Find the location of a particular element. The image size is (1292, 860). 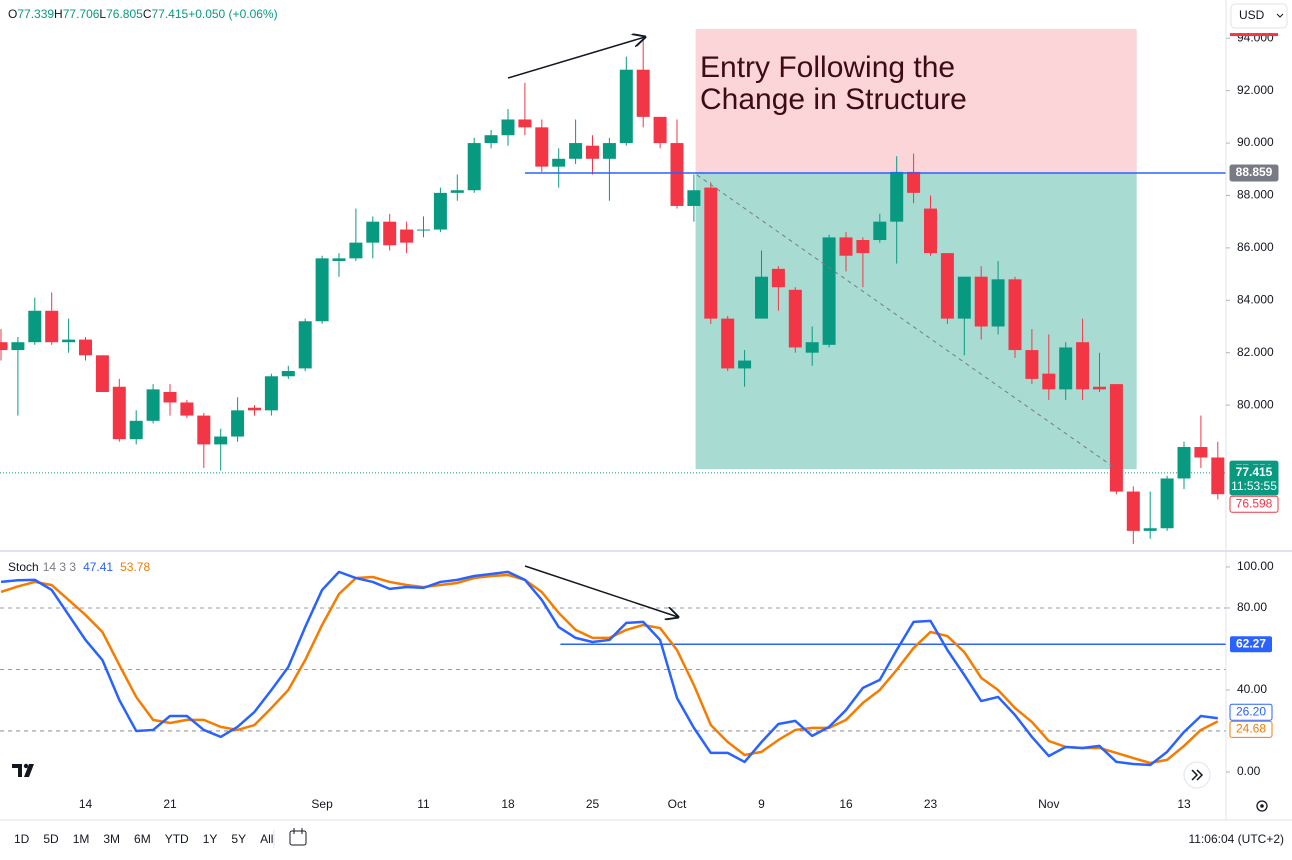

prev-badge is located at coordinates (1254, 504).